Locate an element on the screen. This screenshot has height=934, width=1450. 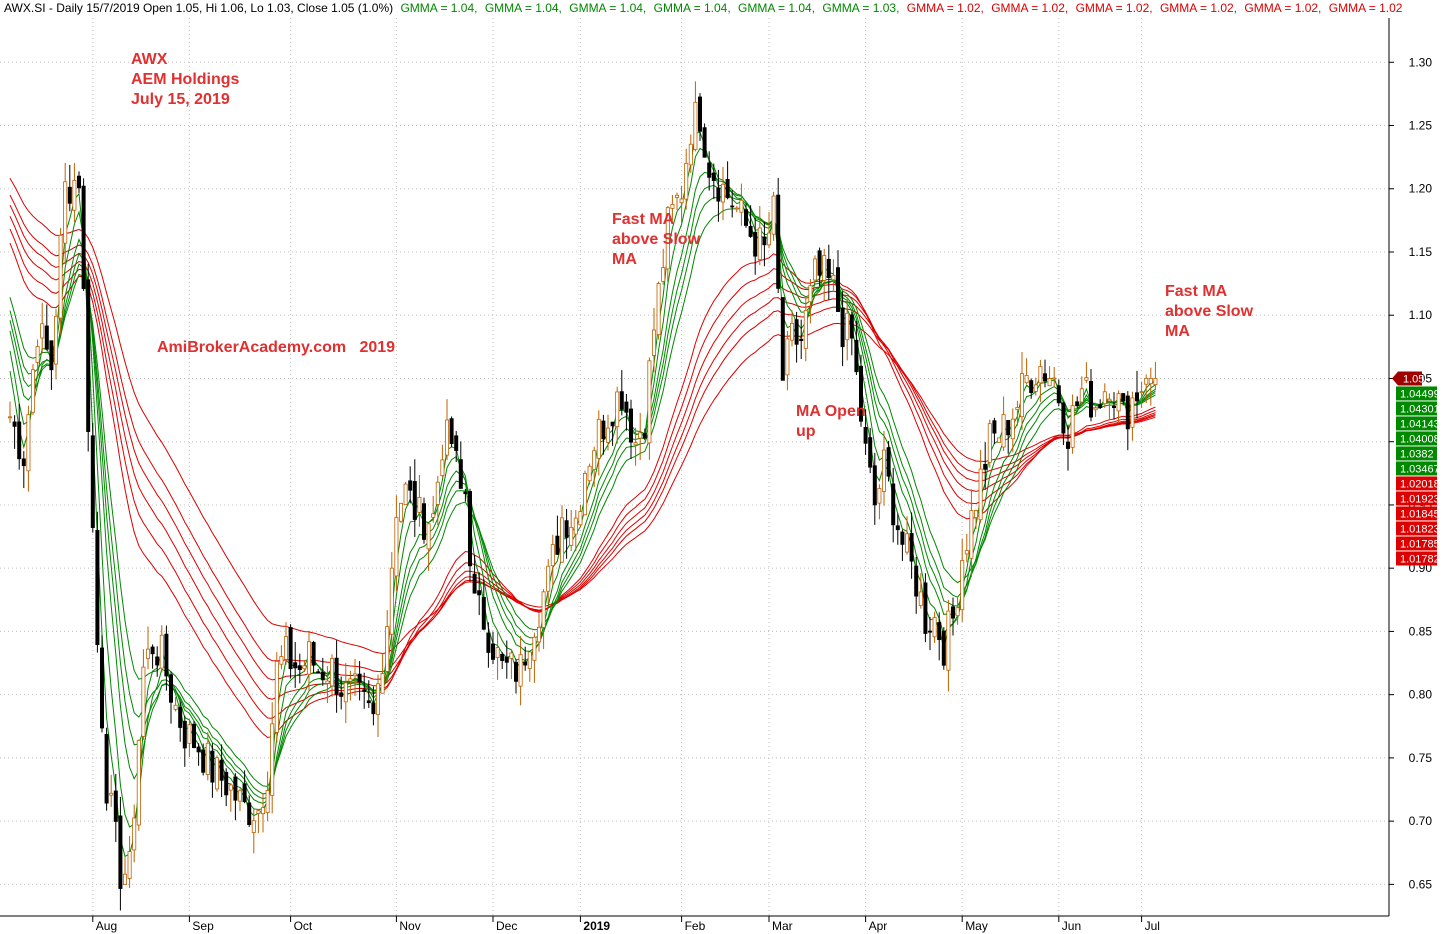
annotation-title-line-2: AEM Holdings is located at coordinates (185, 79).